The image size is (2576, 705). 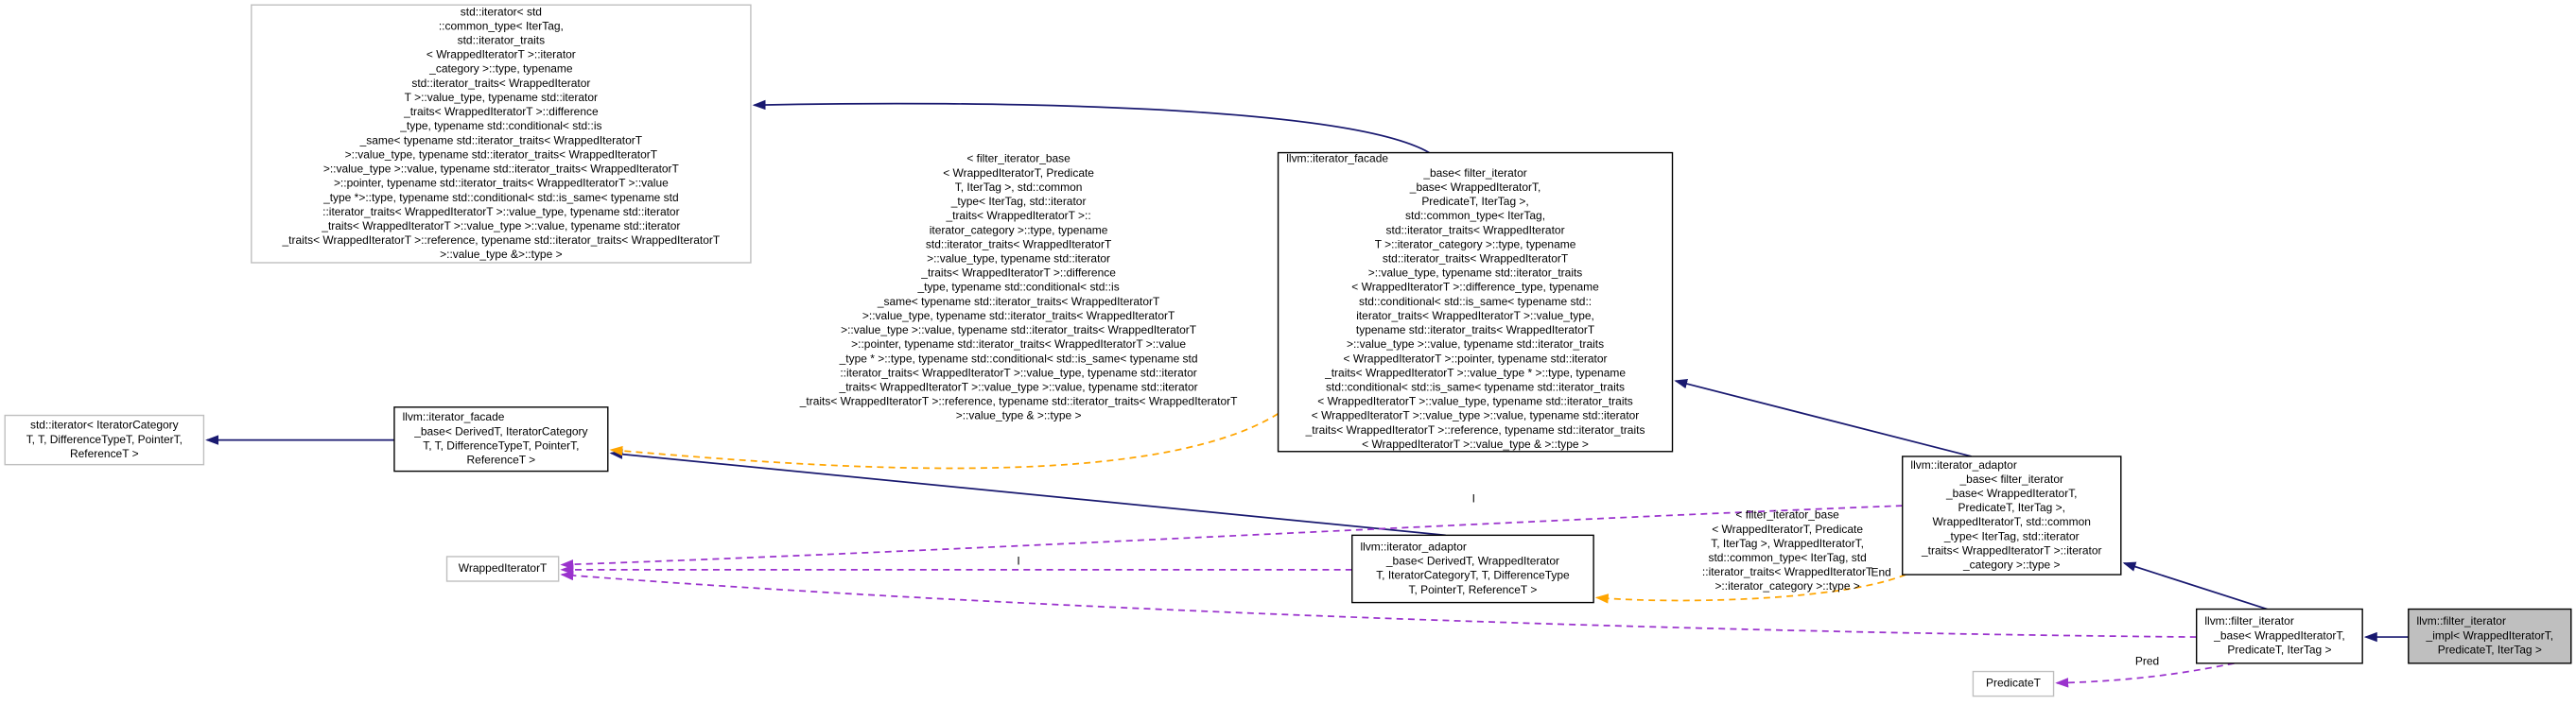 What do you see at coordinates (1474, 201) in the screenshot?
I see `node-label: PredicateT, IterTag >,` at bounding box center [1474, 201].